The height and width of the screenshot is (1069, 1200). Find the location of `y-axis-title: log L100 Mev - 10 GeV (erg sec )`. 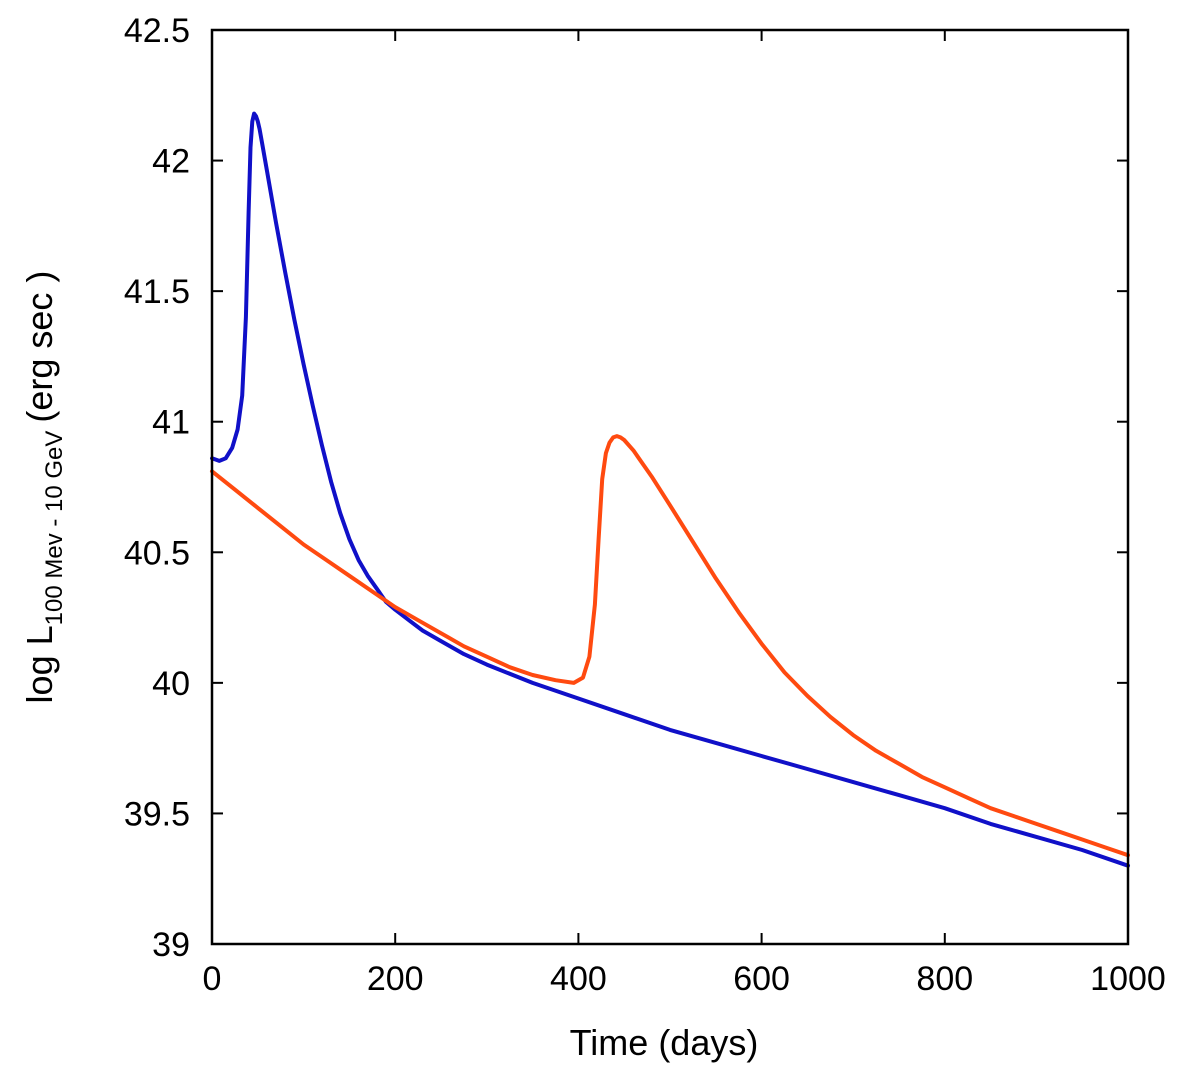

y-axis-title: log L100 Mev - 10 GeV (erg sec ) is located at coordinates (43, 487).